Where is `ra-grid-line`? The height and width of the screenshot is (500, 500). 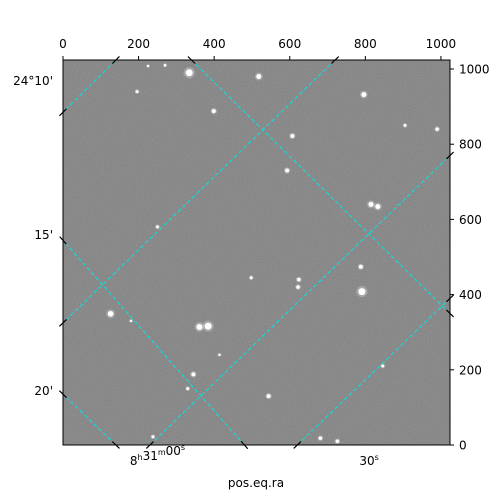
ra-grid-line is located at coordinates (373, 371).